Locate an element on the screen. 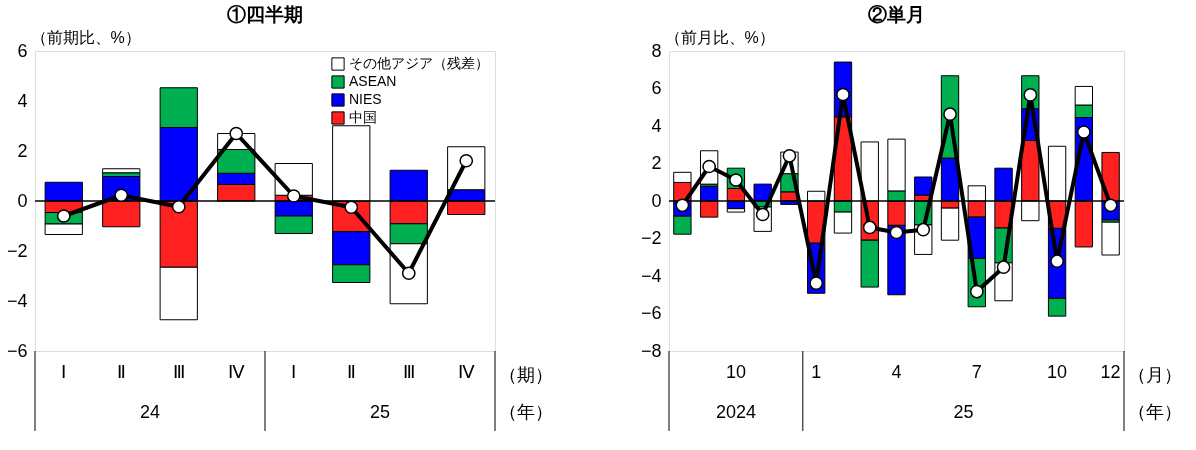 The width and height of the screenshot is (1196, 450). chart-title: ②単月 is located at coordinates (896, 14).